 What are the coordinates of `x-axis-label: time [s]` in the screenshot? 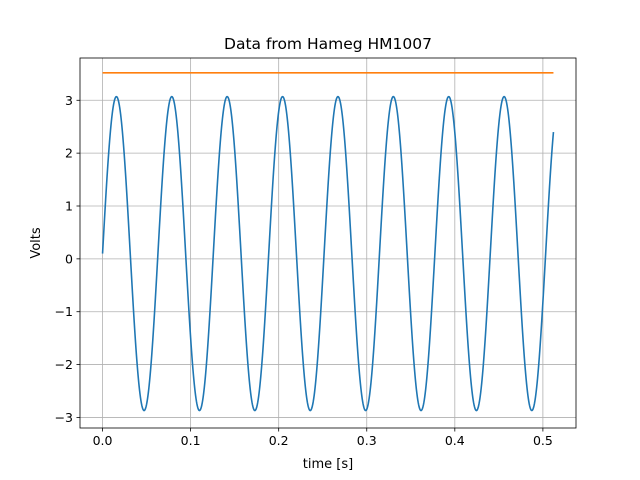 It's located at (328, 464).